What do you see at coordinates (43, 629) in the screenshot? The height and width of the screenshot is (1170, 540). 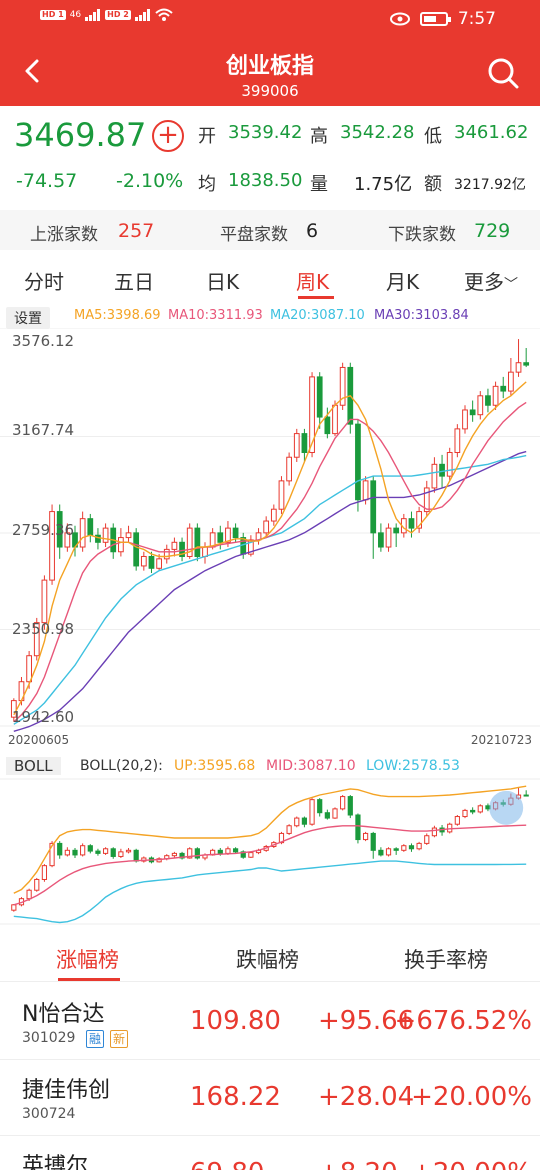 I see `y-tick-3: 2350.98` at bounding box center [43, 629].